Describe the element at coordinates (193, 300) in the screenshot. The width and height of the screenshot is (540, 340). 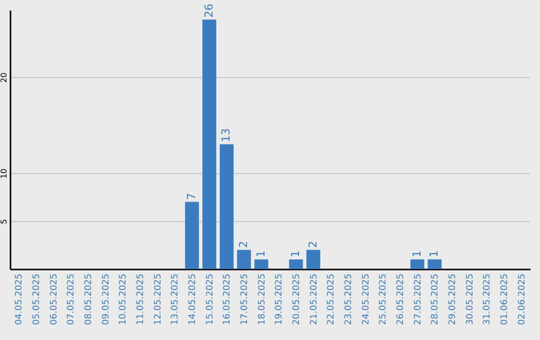
I see `x-tick-label: 14.05.2025` at that location.